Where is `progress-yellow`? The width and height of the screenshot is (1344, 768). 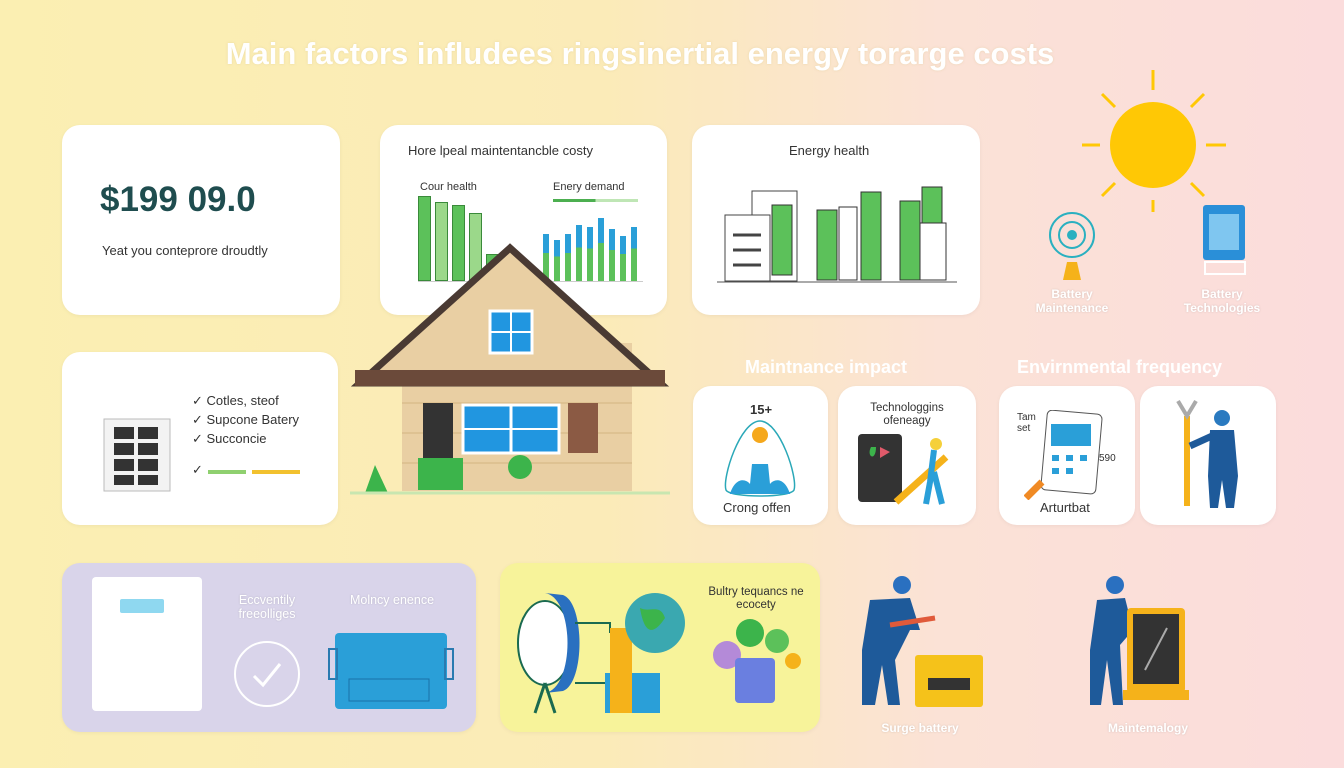 progress-yellow is located at coordinates (276, 472).